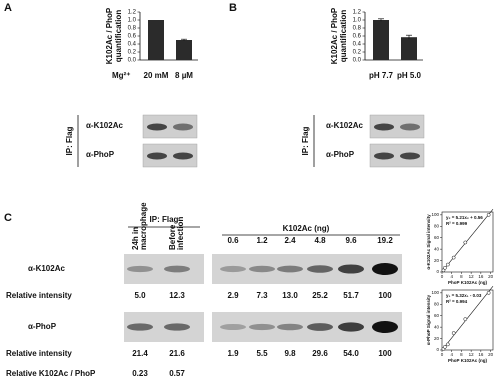  What do you see at coordinates (464, 295) in the screenshot?
I see `equation: y₁ = 5.32x₁ - 0.03` at bounding box center [464, 295].